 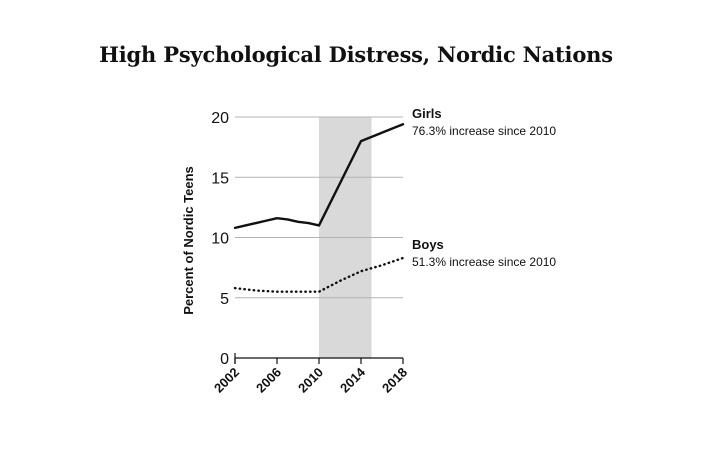 I want to click on grid-layer, so click(x=319, y=207).